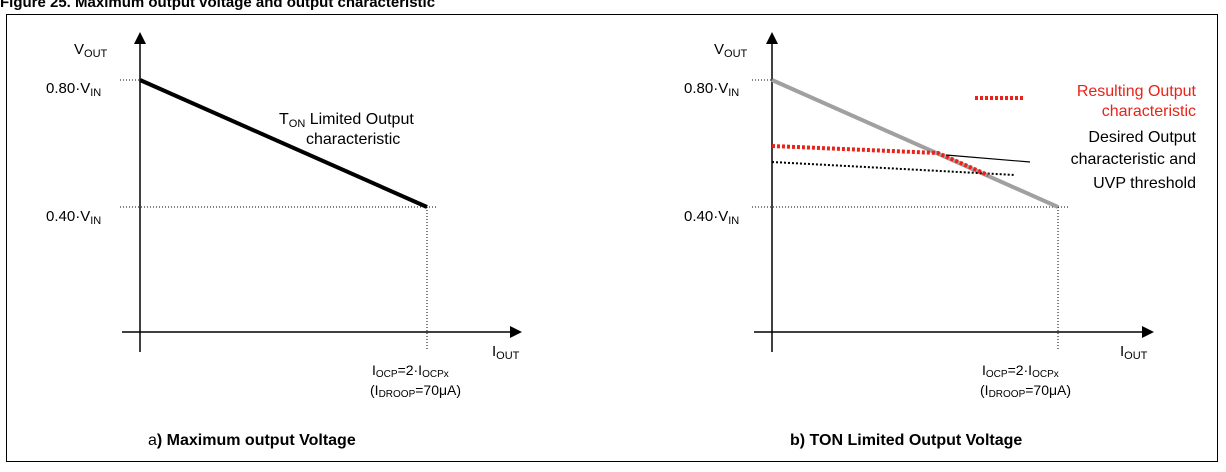  Describe the element at coordinates (283, 143) in the screenshot. I see `panel-a-ton-limited-line` at that location.